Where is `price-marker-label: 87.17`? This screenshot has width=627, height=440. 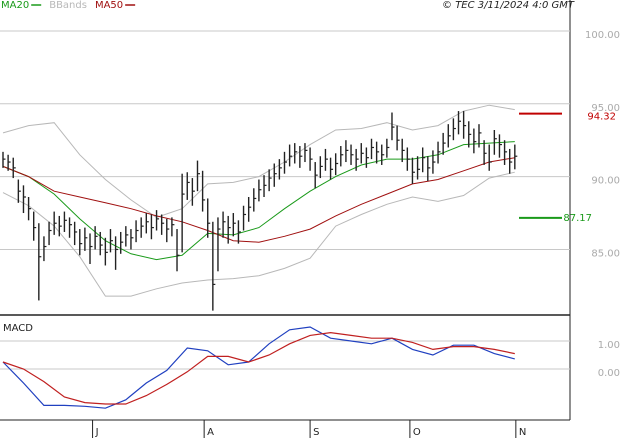
price-marker-label: 87.17 is located at coordinates (577, 218).